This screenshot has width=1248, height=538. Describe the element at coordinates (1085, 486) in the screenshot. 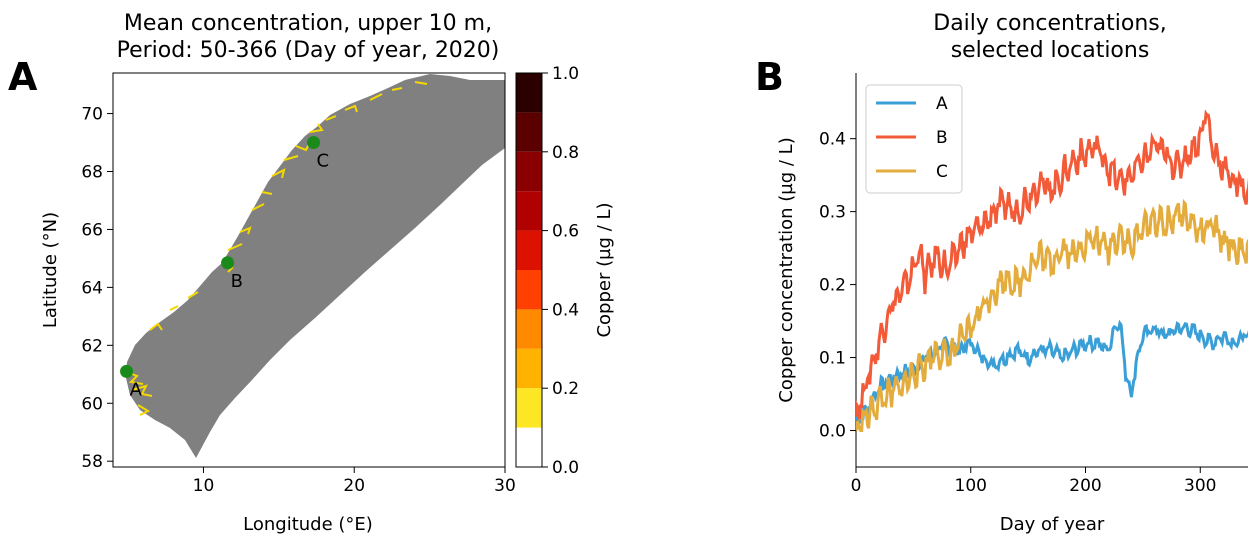

I see `line-x-tick-label: 200` at that location.